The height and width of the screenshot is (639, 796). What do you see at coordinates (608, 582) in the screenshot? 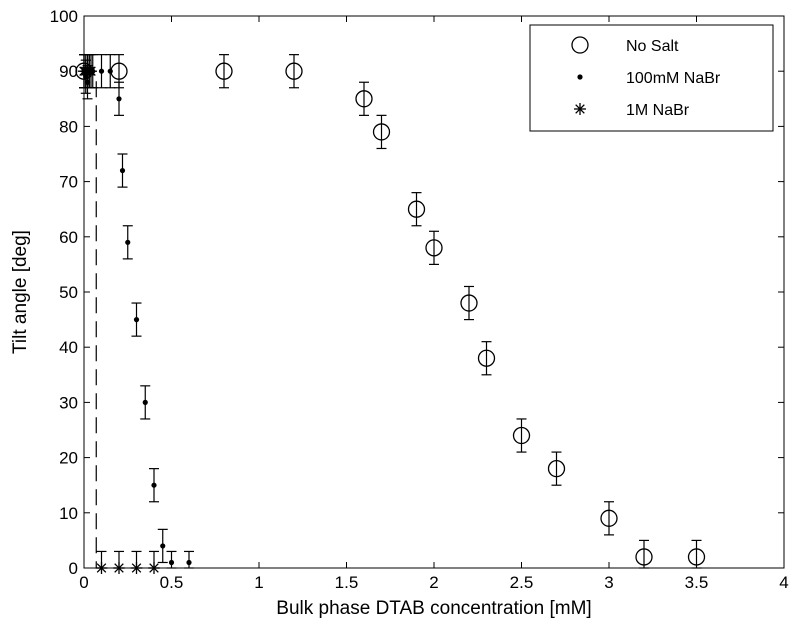
I see `x-tick-label: 3` at bounding box center [608, 582].